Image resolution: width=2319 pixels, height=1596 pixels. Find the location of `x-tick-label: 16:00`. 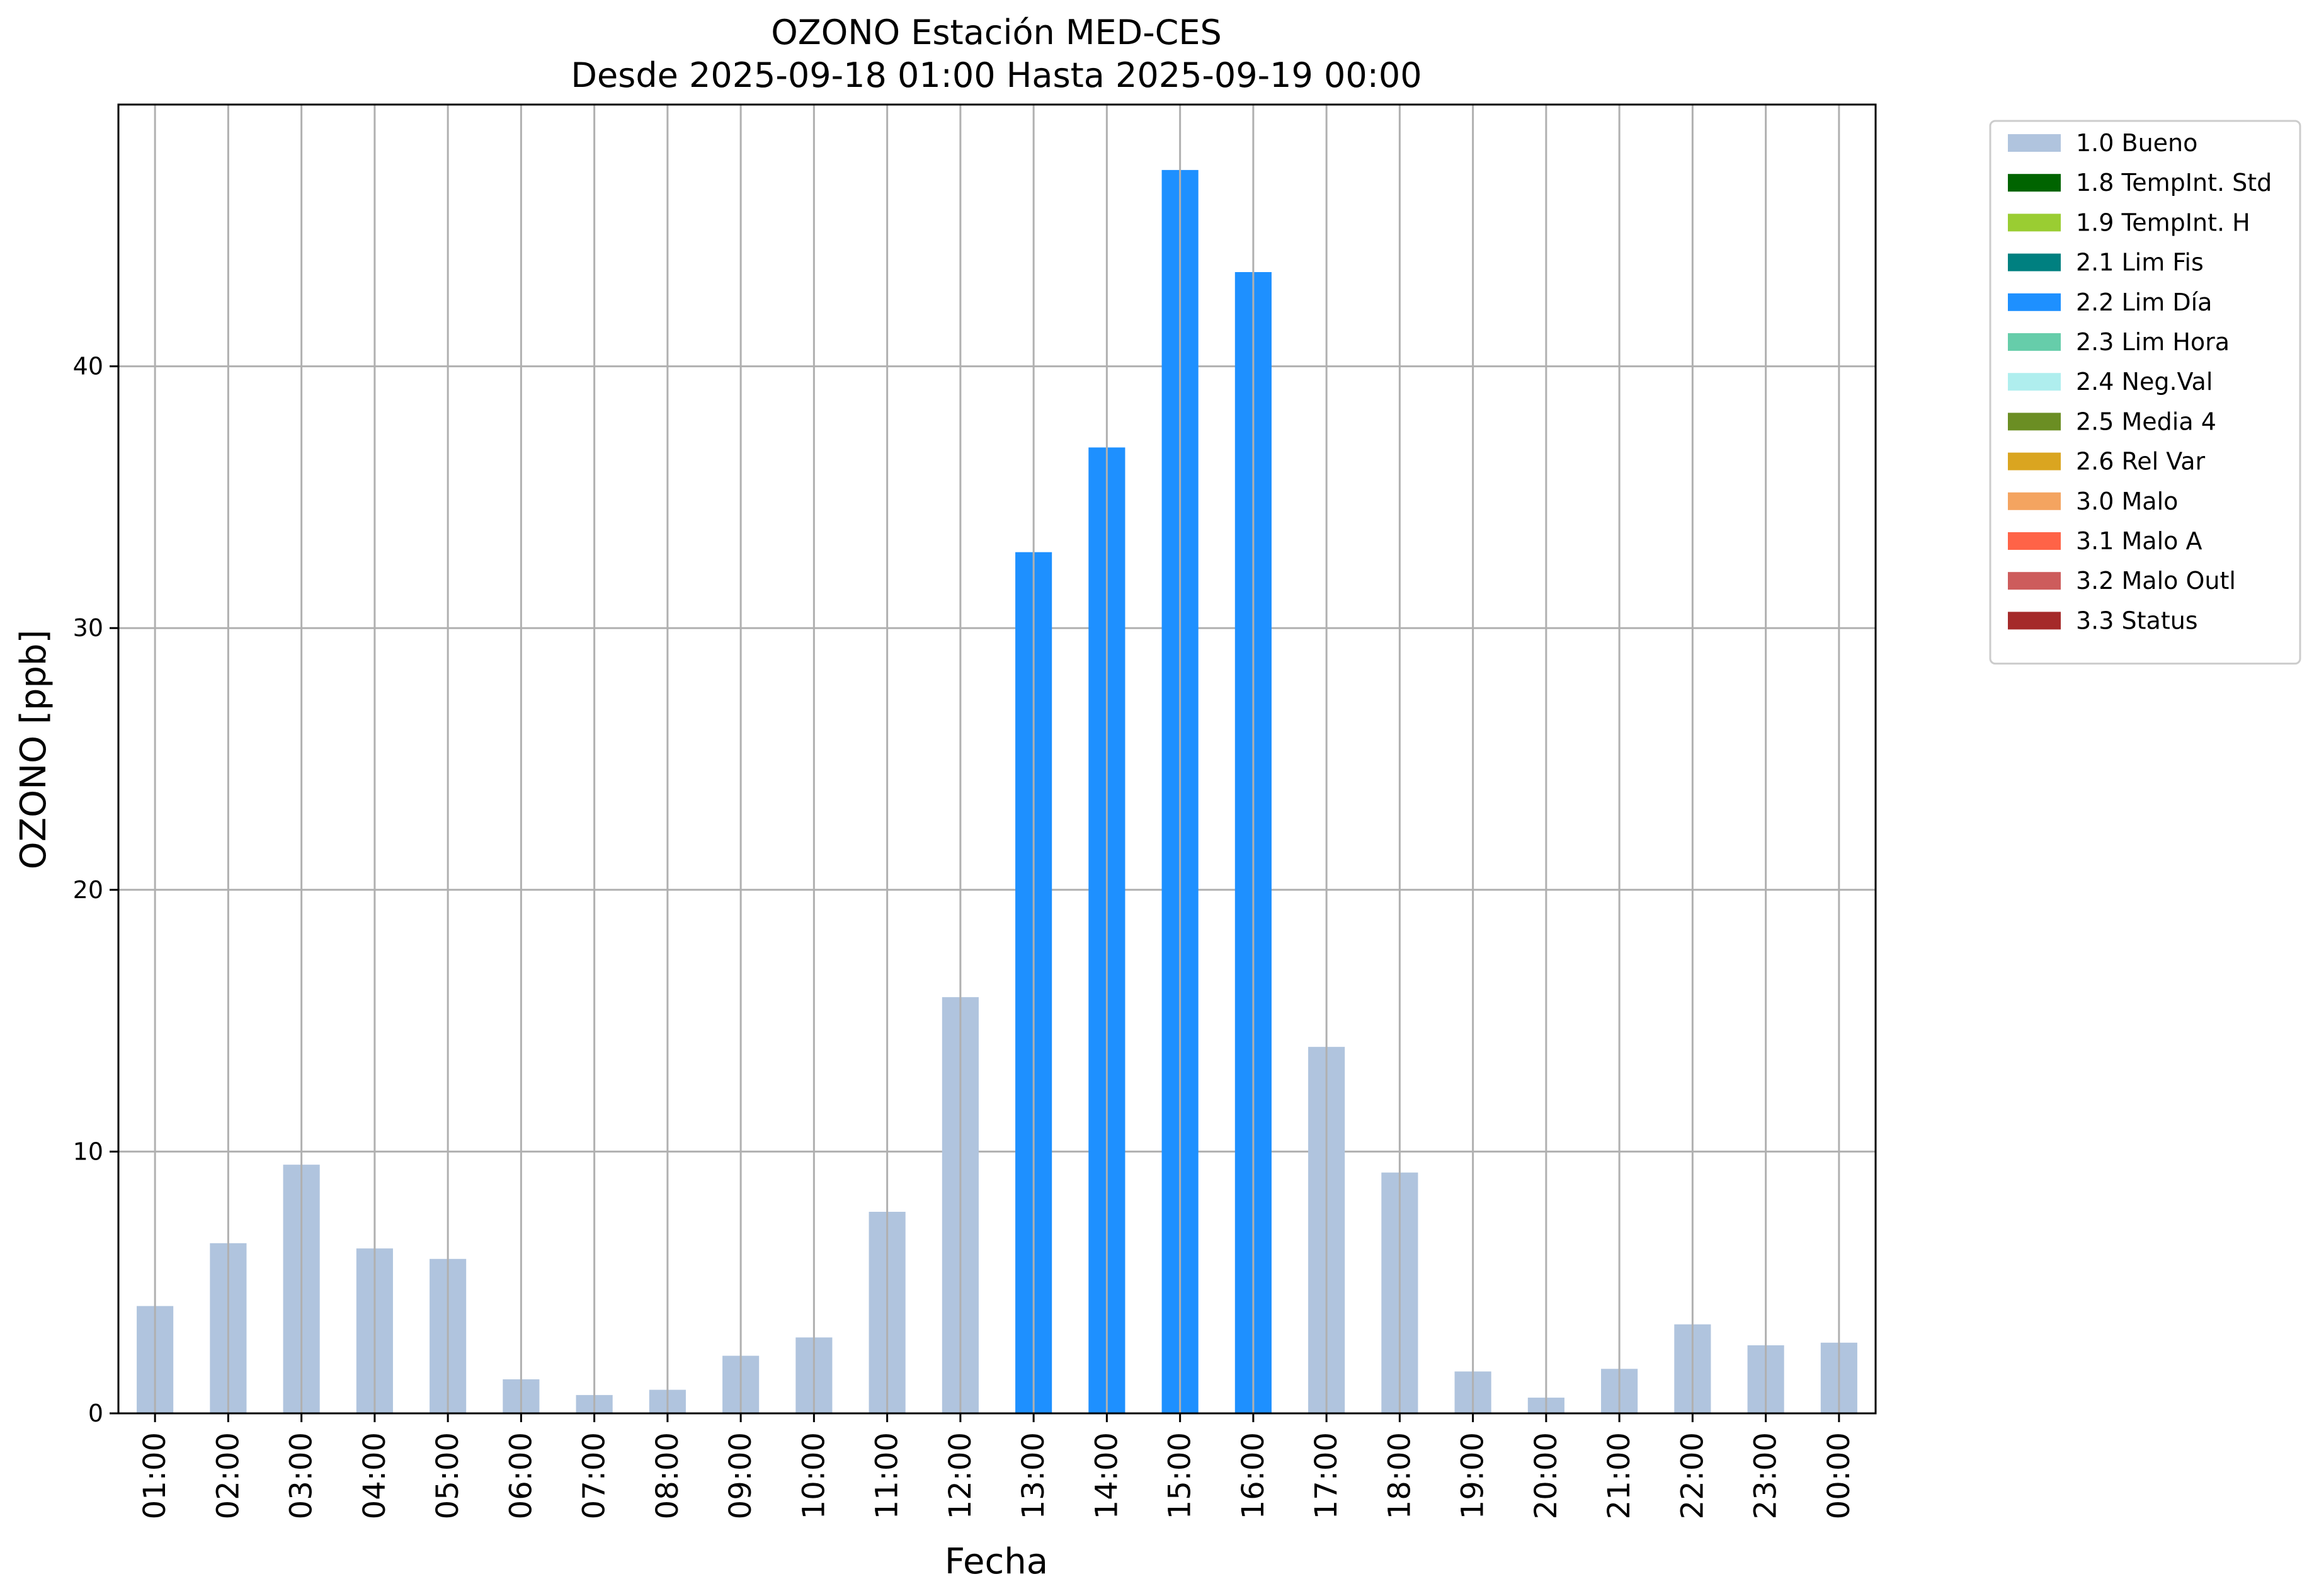

x-tick-label: 16:00 is located at coordinates (1253, 1475).